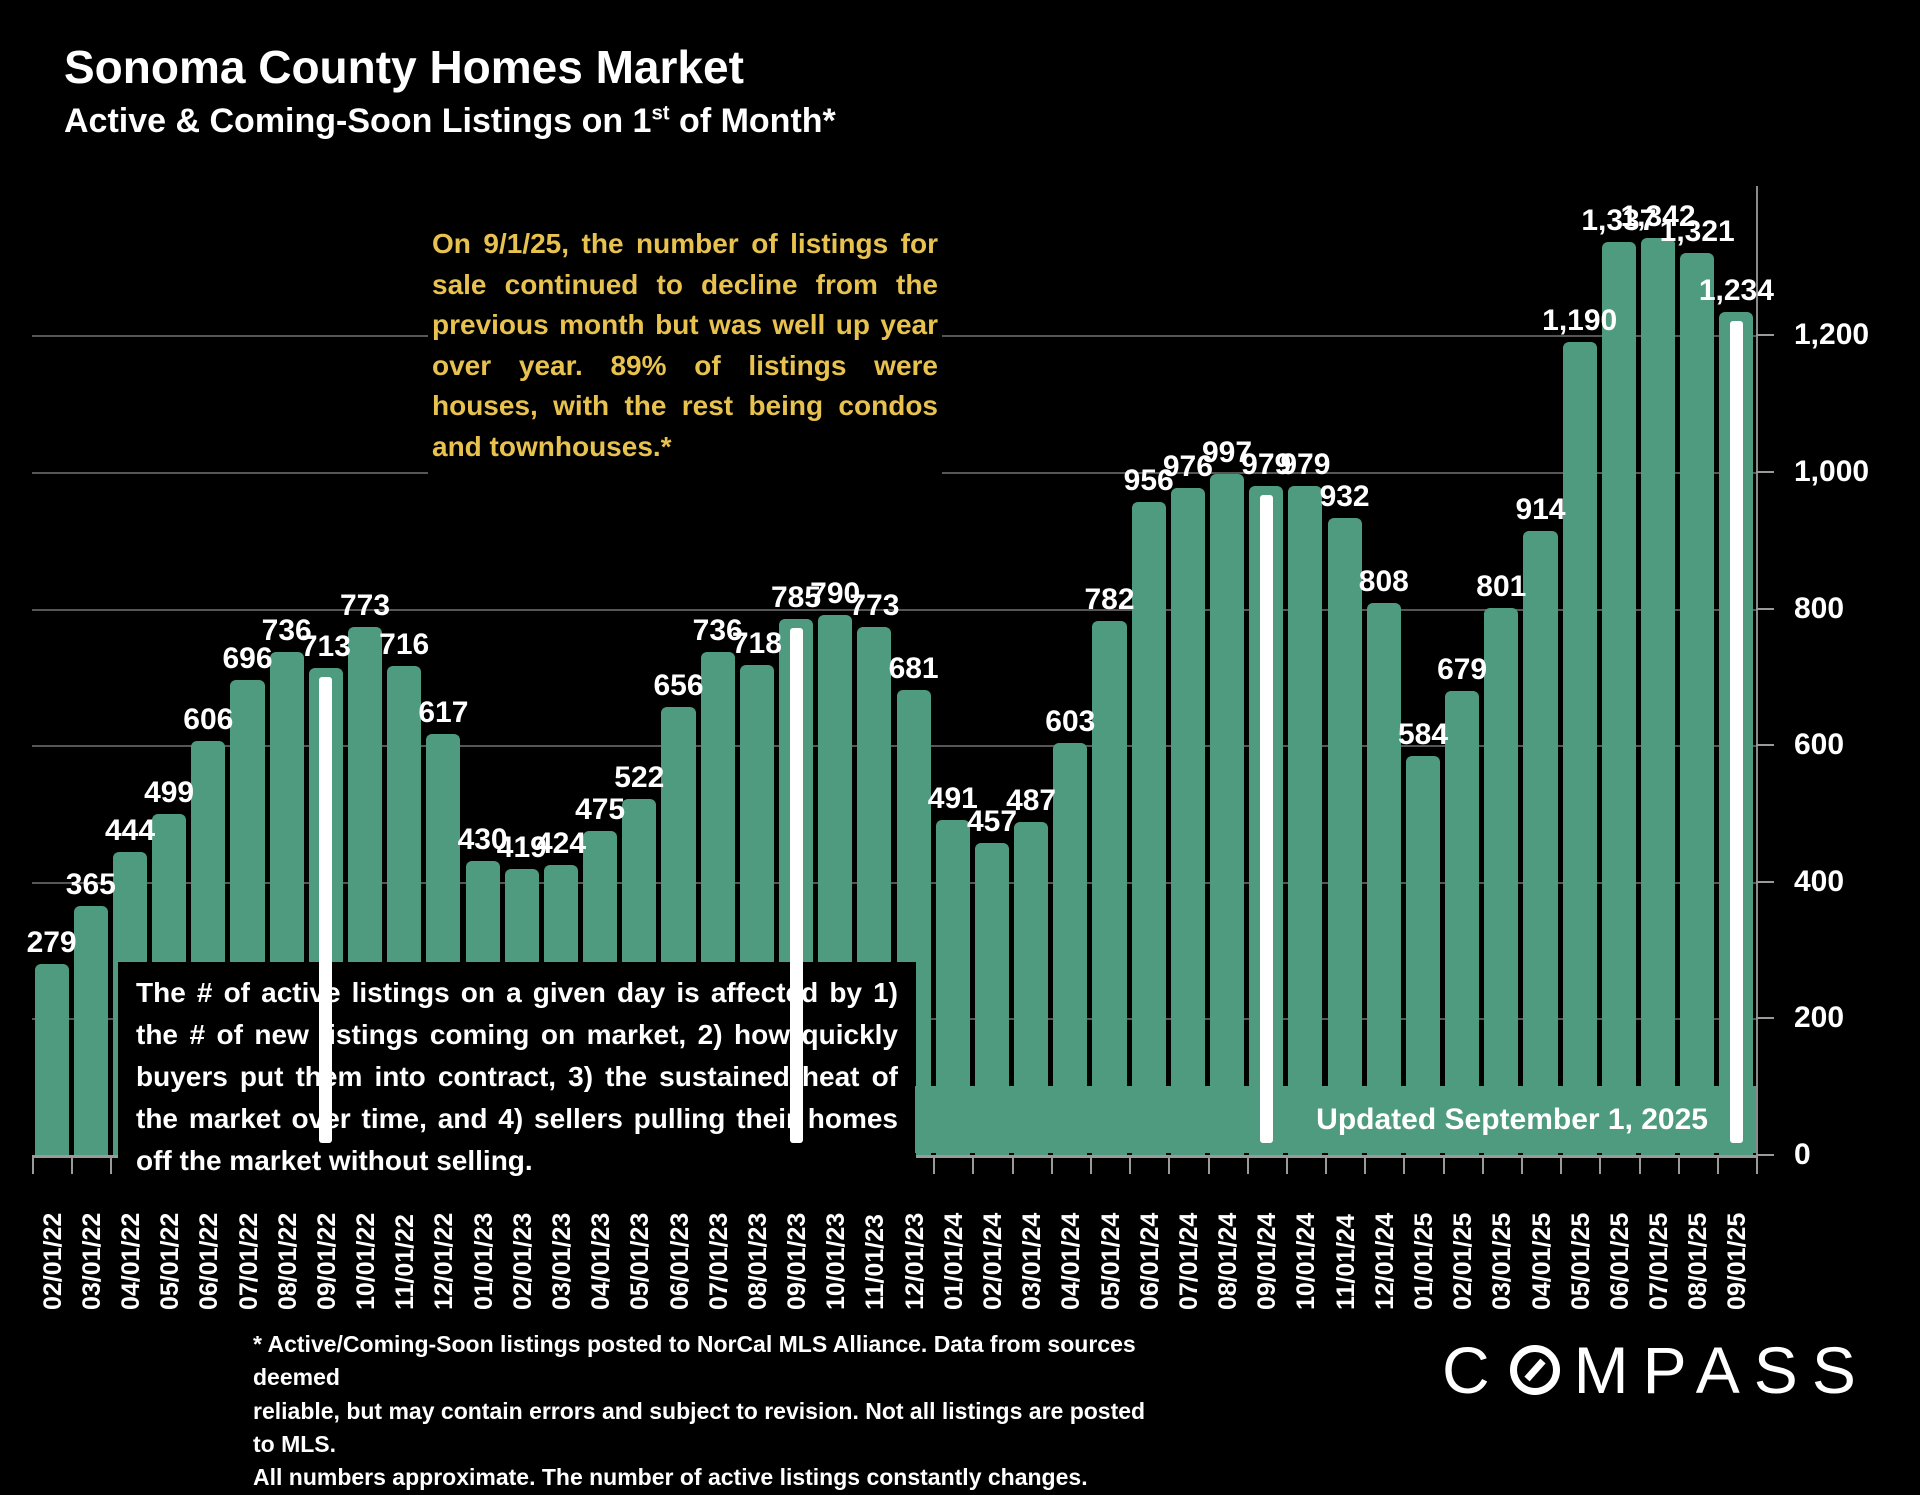  Describe the element at coordinates (51, 943) in the screenshot. I see `bar-value-label: 279` at that location.